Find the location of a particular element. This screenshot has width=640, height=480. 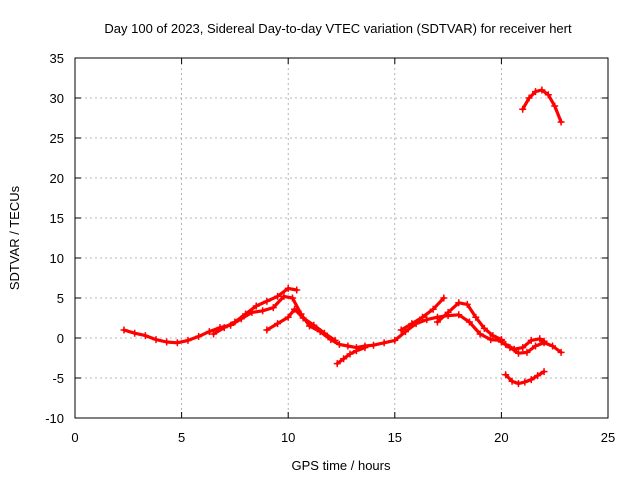

main-band-a-points is located at coordinates (312, 322).